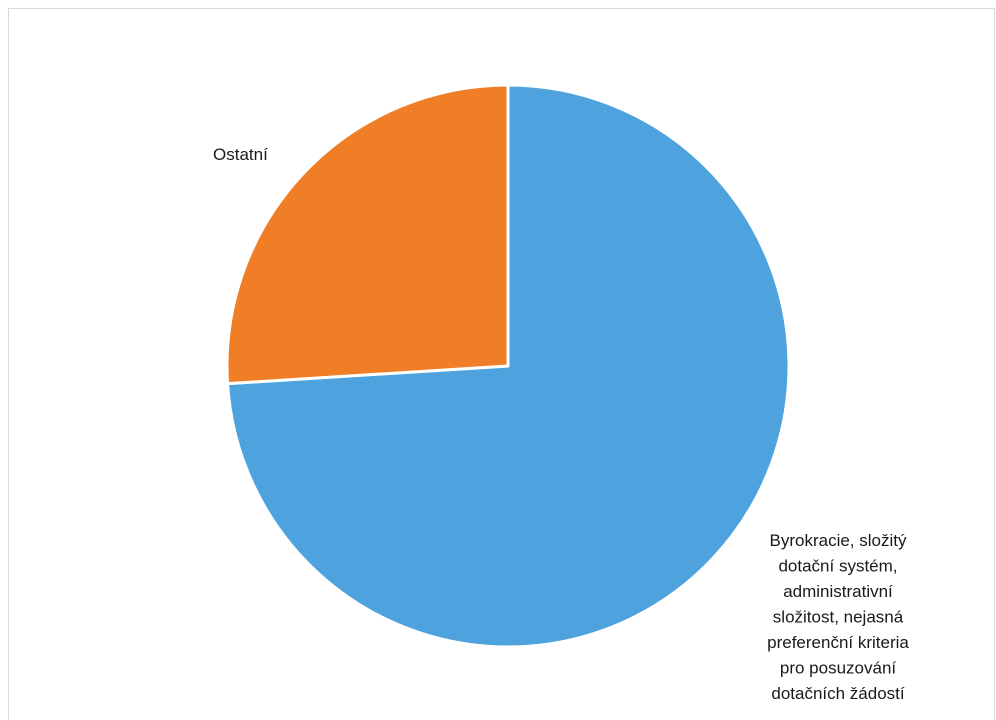 This screenshot has height=720, width=996. What do you see at coordinates (838, 642) in the screenshot?
I see `slice-label-byrokracie-line: preferenční kriteria` at bounding box center [838, 642].